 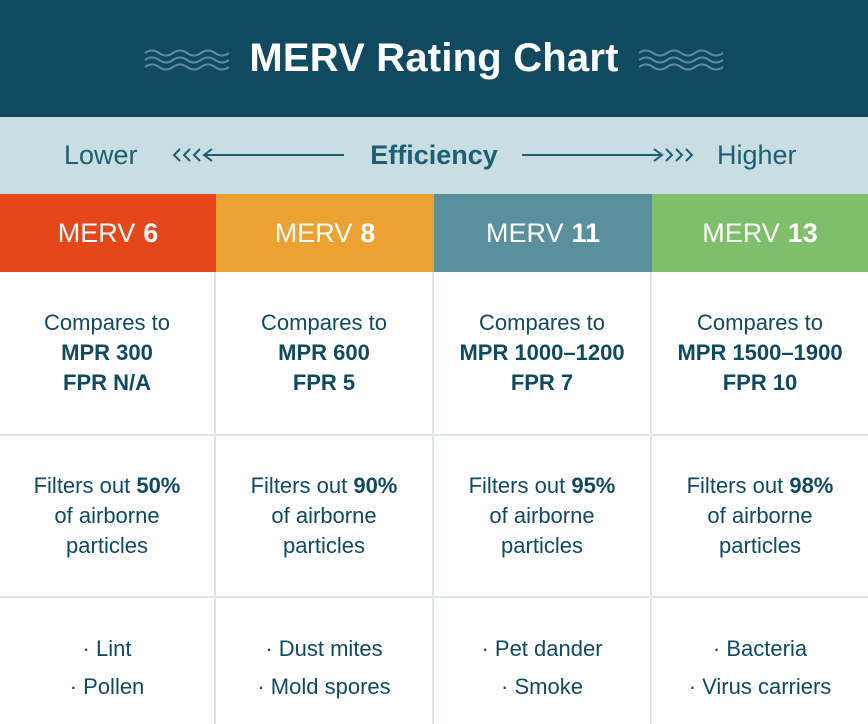 What do you see at coordinates (760, 686) in the screenshot?
I see `example-item: · Virus carriers` at bounding box center [760, 686].